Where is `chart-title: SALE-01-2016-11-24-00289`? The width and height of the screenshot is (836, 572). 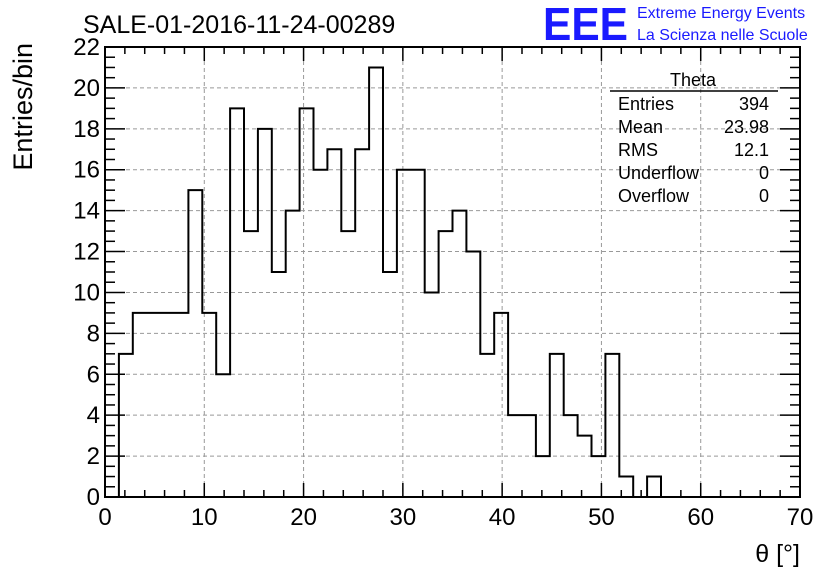
chart-title: SALE-01-2016-11-24-00289 is located at coordinates (239, 25).